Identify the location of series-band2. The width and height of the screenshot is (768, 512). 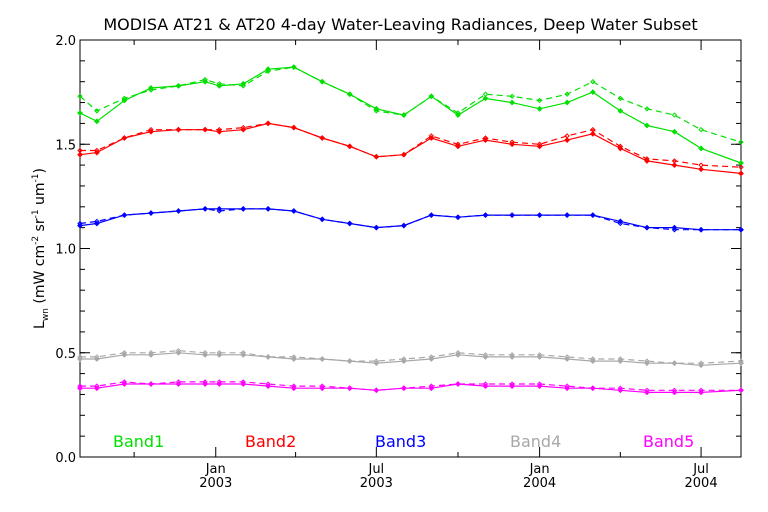
(410, 148).